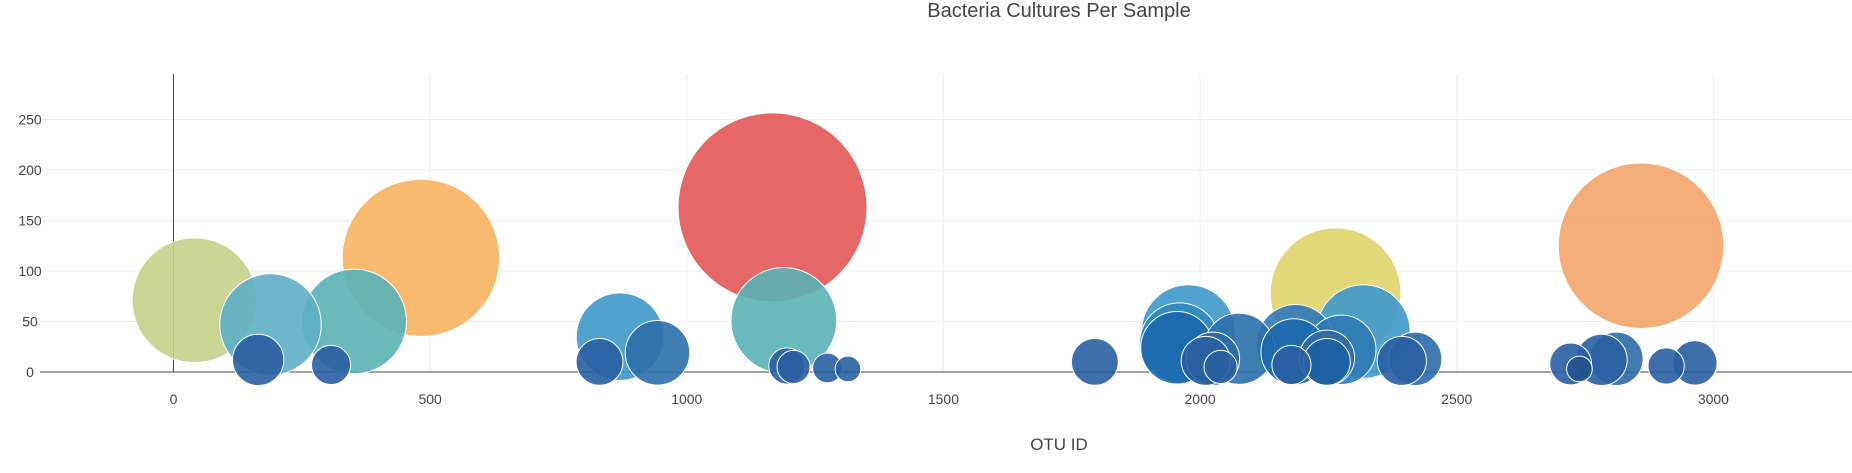 The width and height of the screenshot is (1852, 473). Describe the element at coordinates (1059, 444) in the screenshot. I see `x-axis-title: OTU ID` at that location.